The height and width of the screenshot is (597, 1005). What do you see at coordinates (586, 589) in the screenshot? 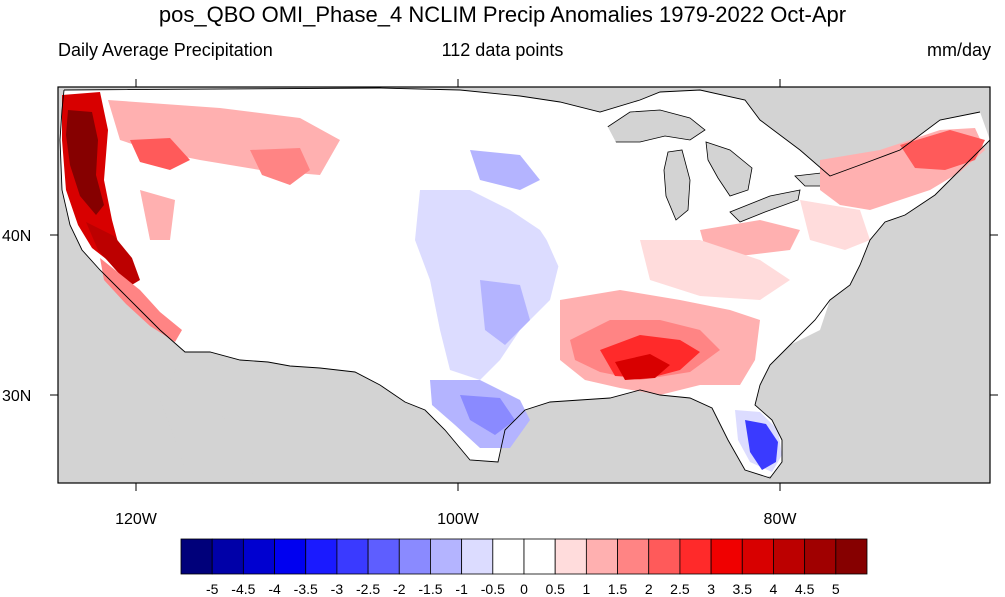
I see `colorbar-label: 1` at bounding box center [586, 589].